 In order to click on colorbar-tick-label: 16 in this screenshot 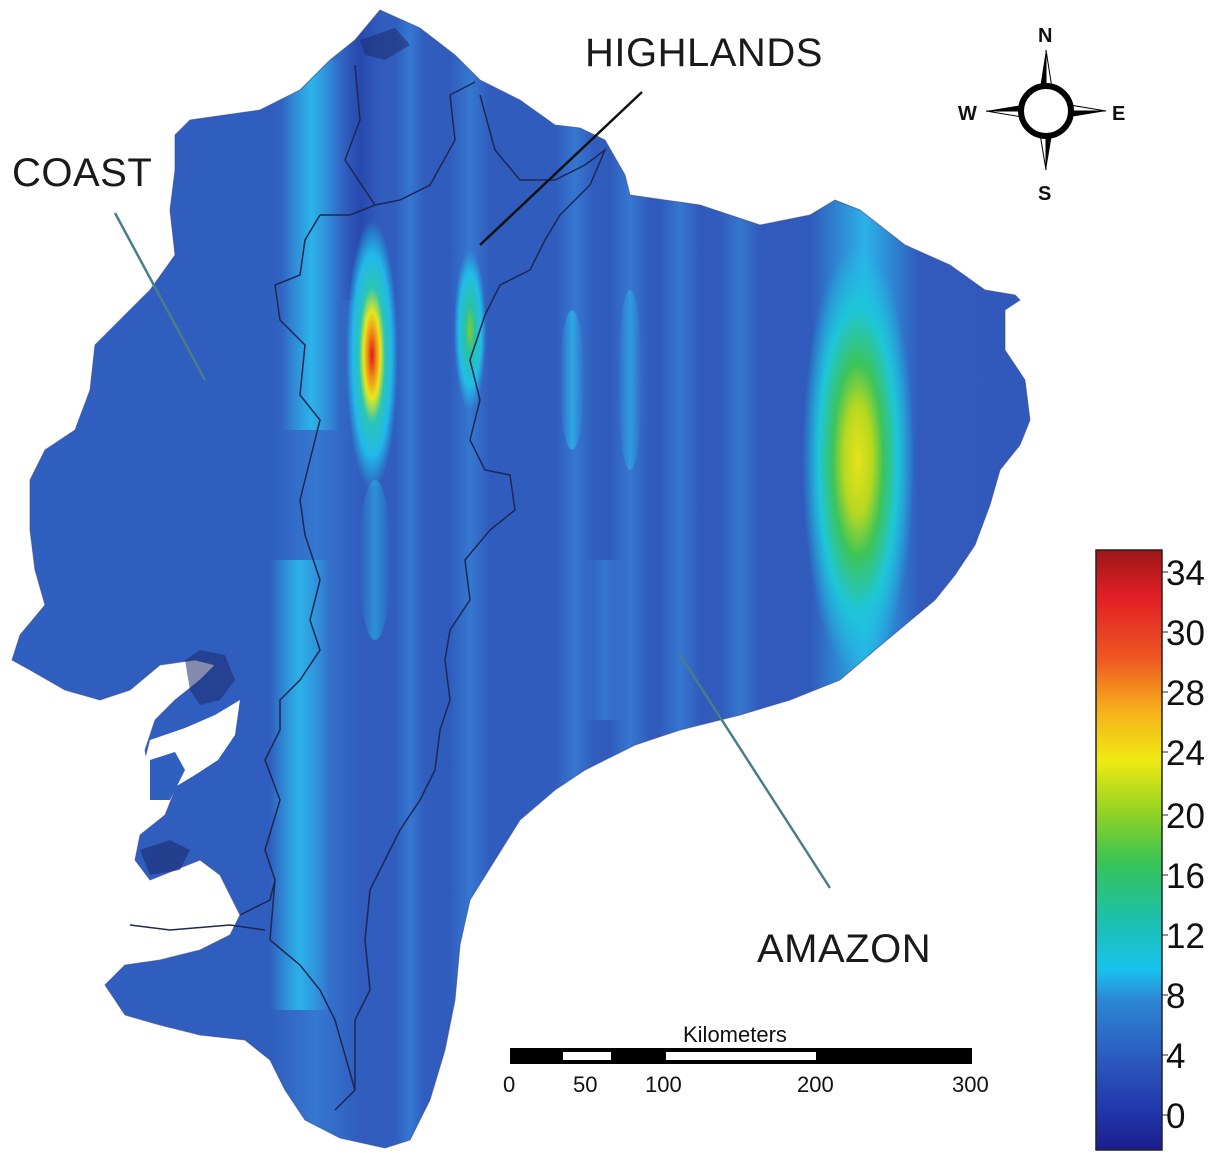, I will do `click(1185, 876)`.